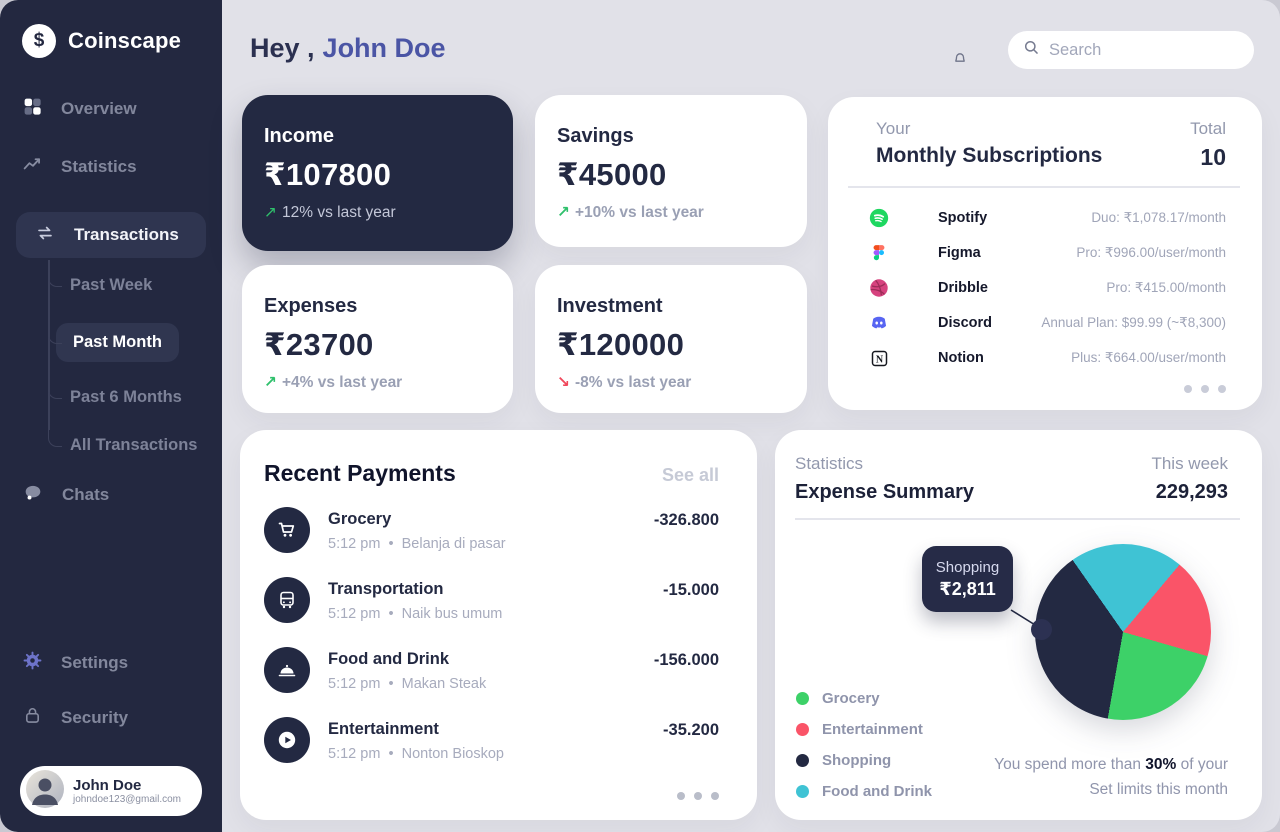  I want to click on subscription-row-notion: N Notion Plus: ₹664.00/user/month, so click(1047, 358).